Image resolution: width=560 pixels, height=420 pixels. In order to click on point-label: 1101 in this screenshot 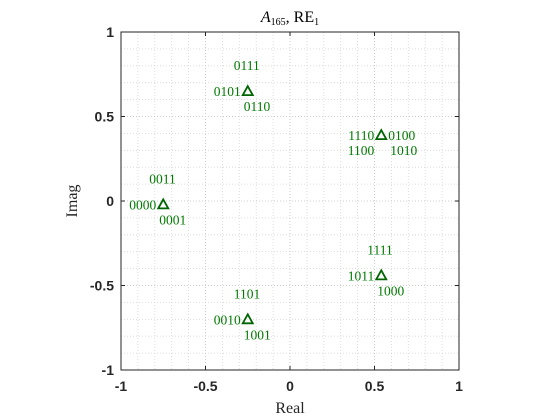, I will do `click(247, 293)`.